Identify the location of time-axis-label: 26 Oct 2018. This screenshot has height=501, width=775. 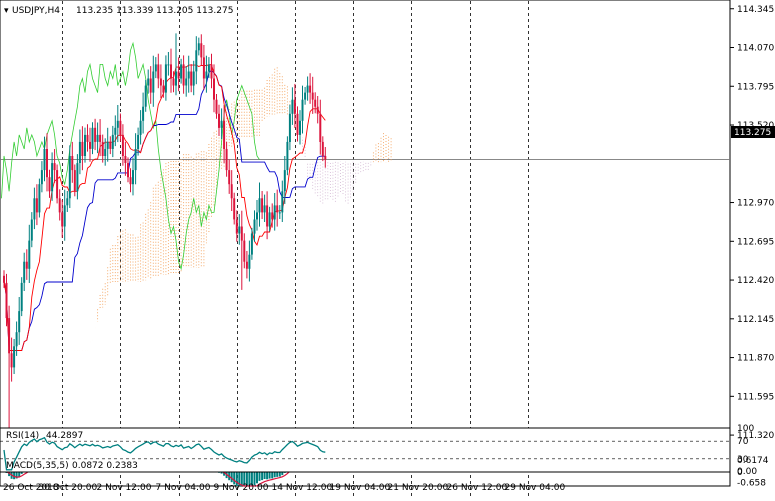
(31, 488).